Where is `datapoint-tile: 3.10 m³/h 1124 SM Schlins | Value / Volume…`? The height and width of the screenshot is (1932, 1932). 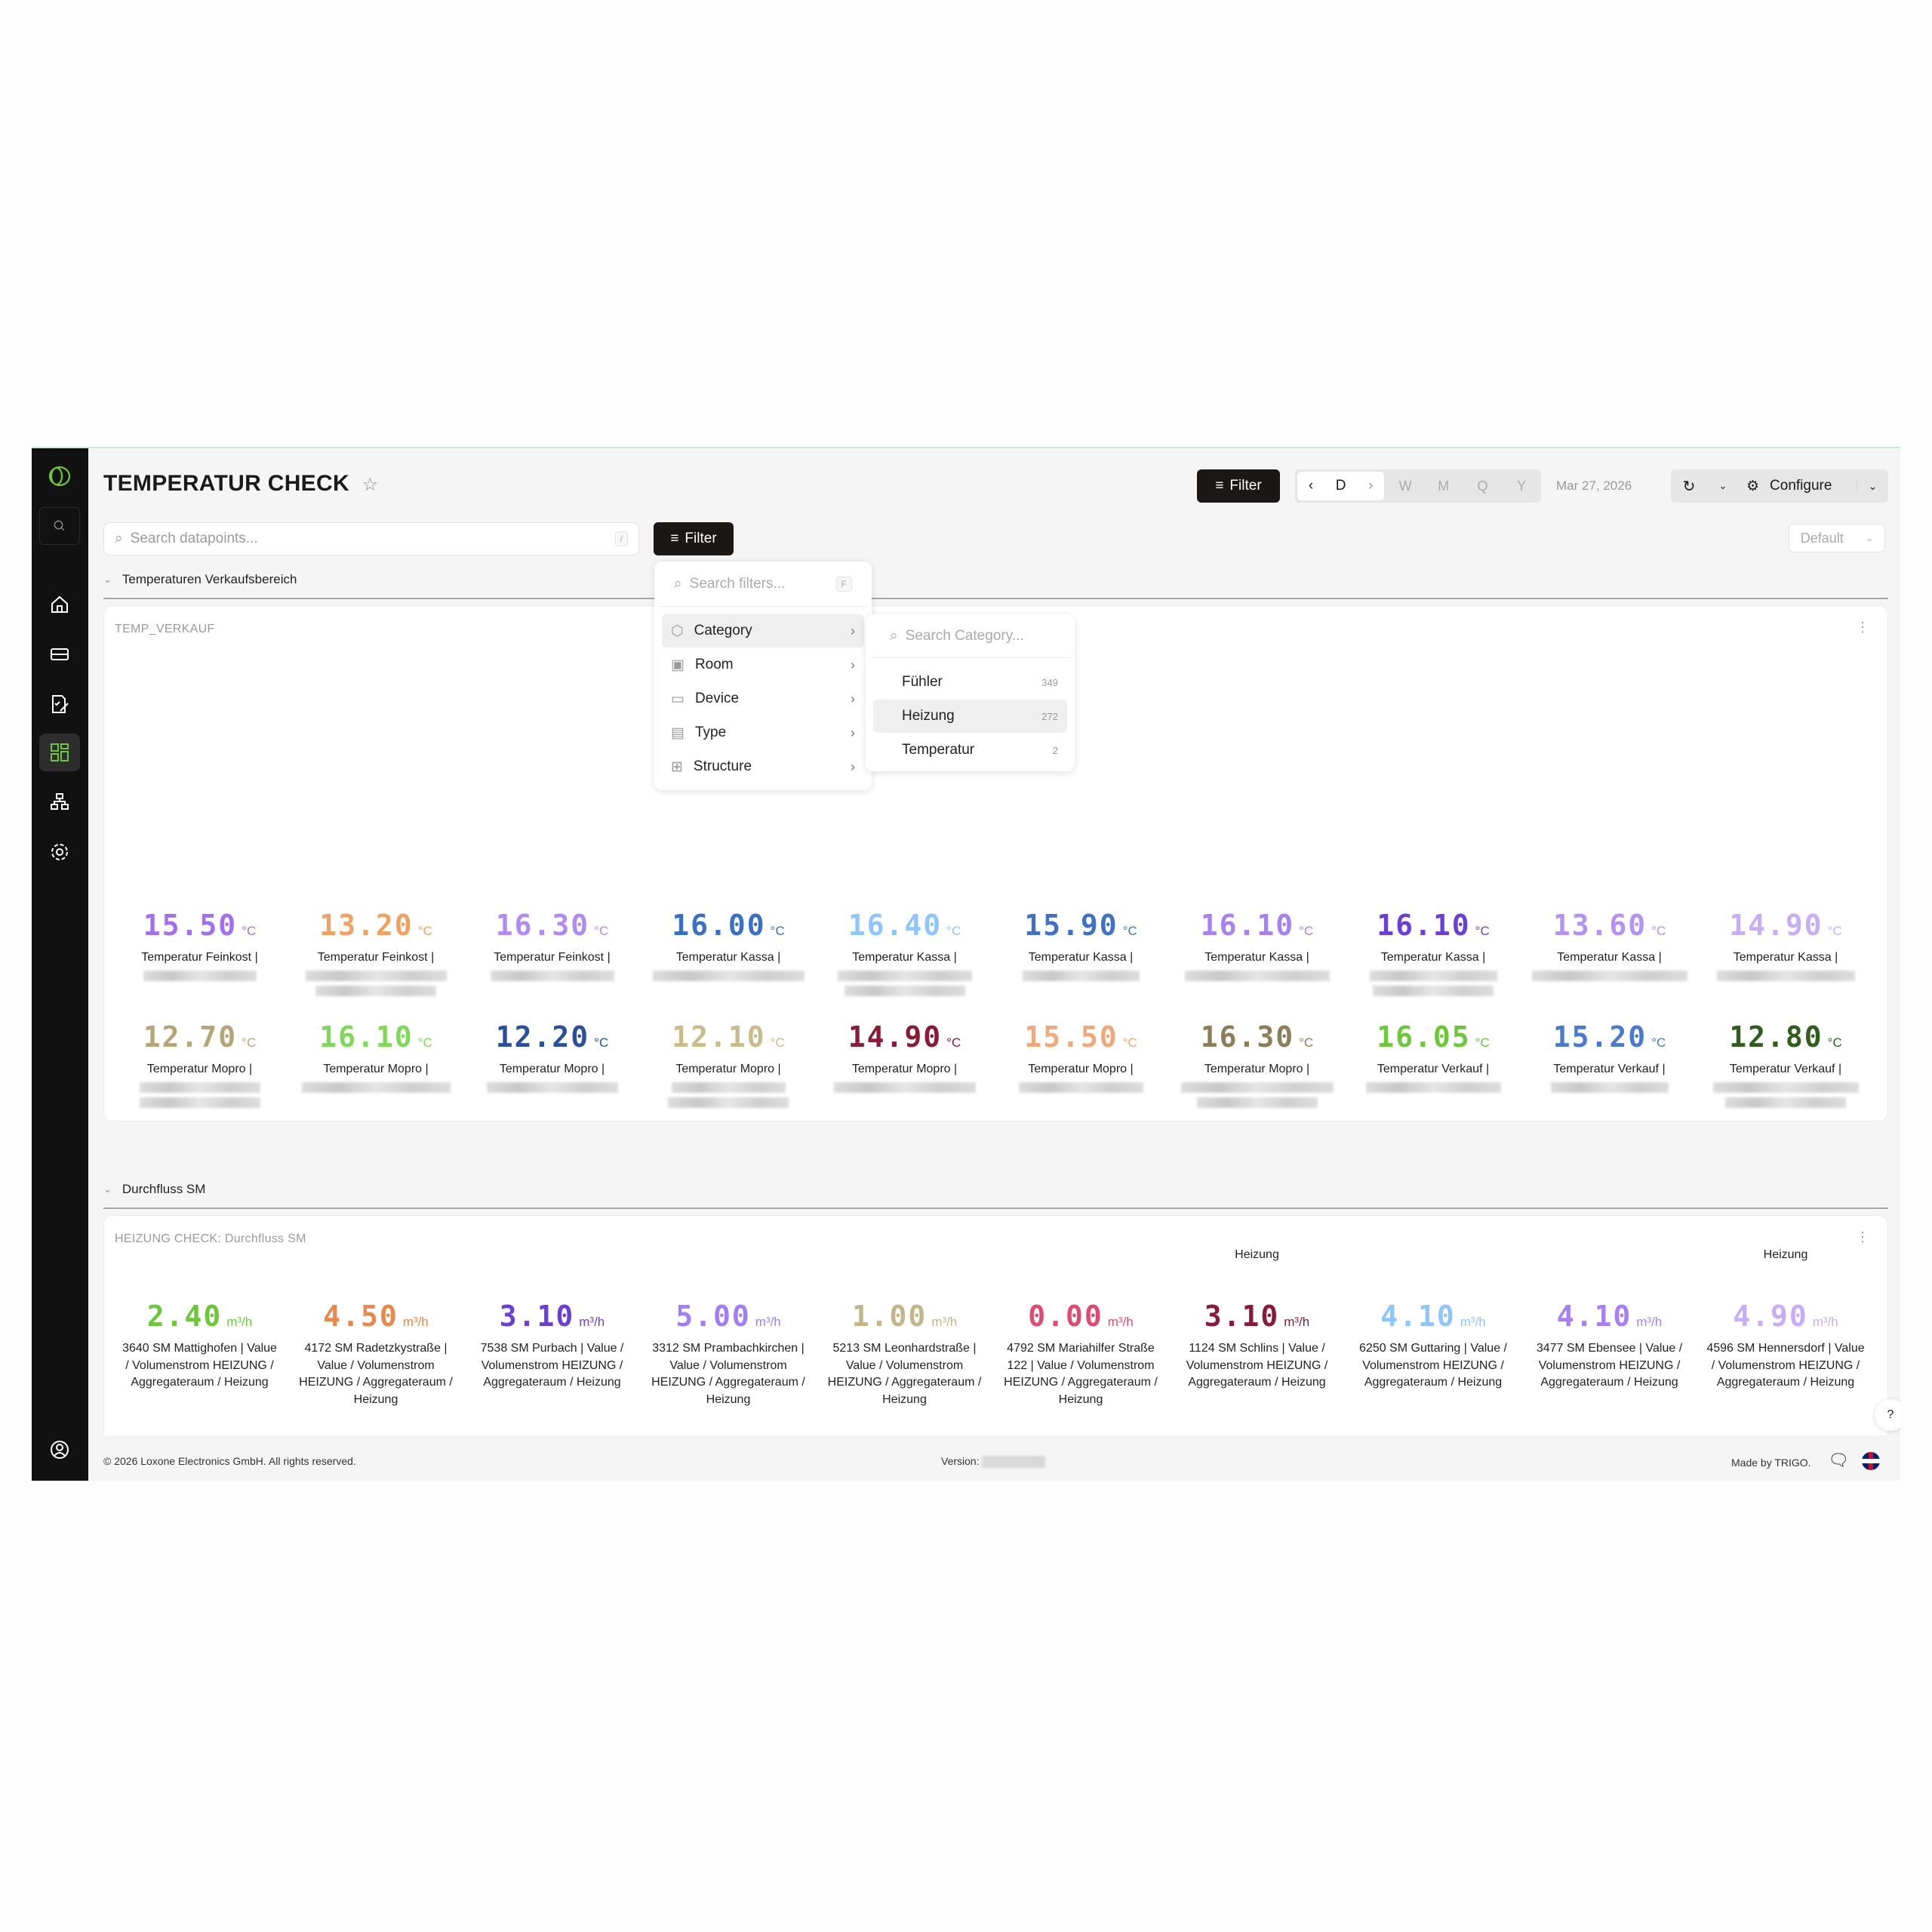 datapoint-tile: 3.10 m³/h 1124 SM Schlins | Value / Volume… is located at coordinates (1257, 1346).